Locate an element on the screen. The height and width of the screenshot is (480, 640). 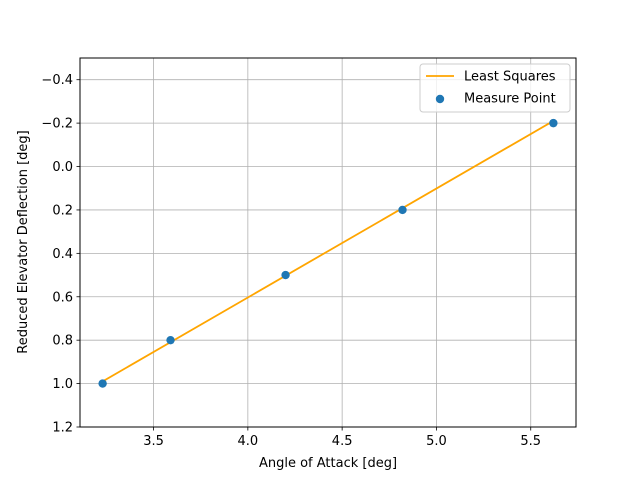
x-tick-label: 3.5 is located at coordinates (153, 441).